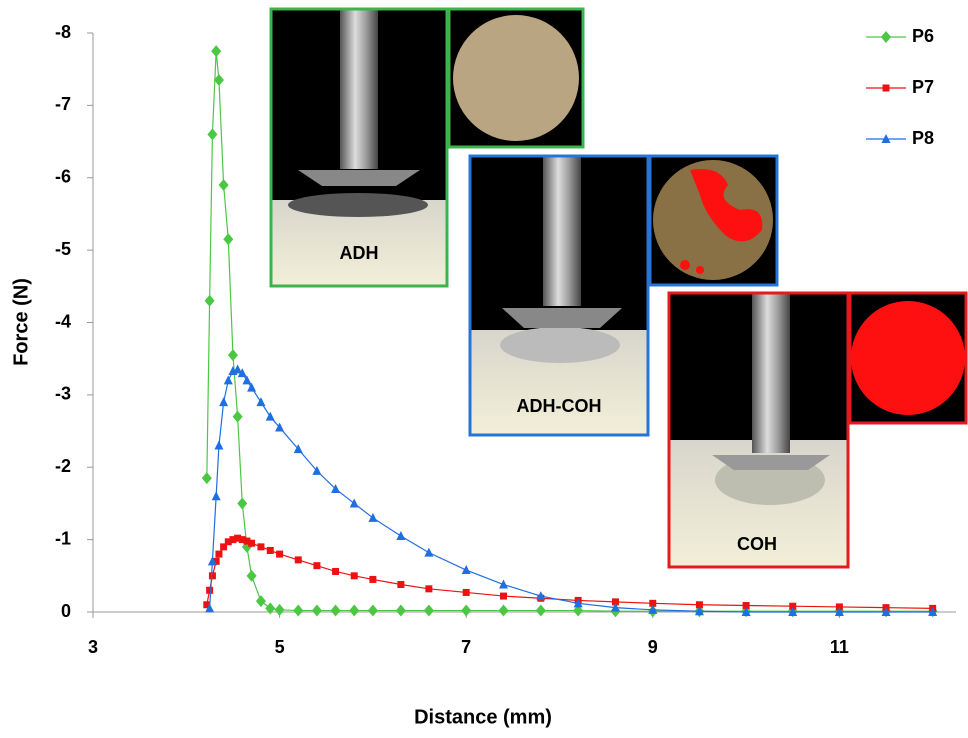  Describe the element at coordinates (93, 647) in the screenshot. I see `x-tick-label: 3` at that location.